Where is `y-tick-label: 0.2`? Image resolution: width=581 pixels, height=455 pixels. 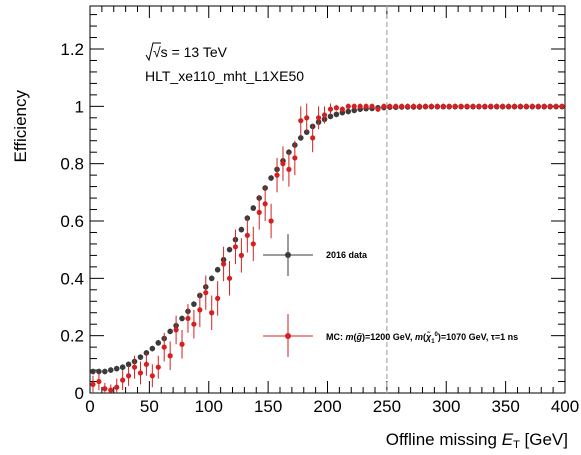 y-tick-label: 0.2 is located at coordinates (72, 336).